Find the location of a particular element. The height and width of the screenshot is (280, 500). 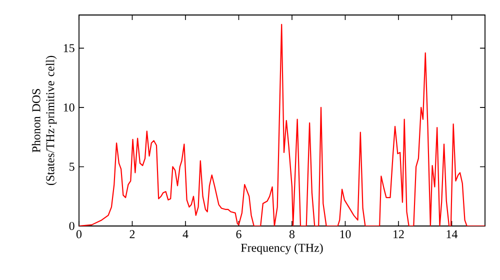

x-tick-label: 0 is located at coordinates (79, 234).